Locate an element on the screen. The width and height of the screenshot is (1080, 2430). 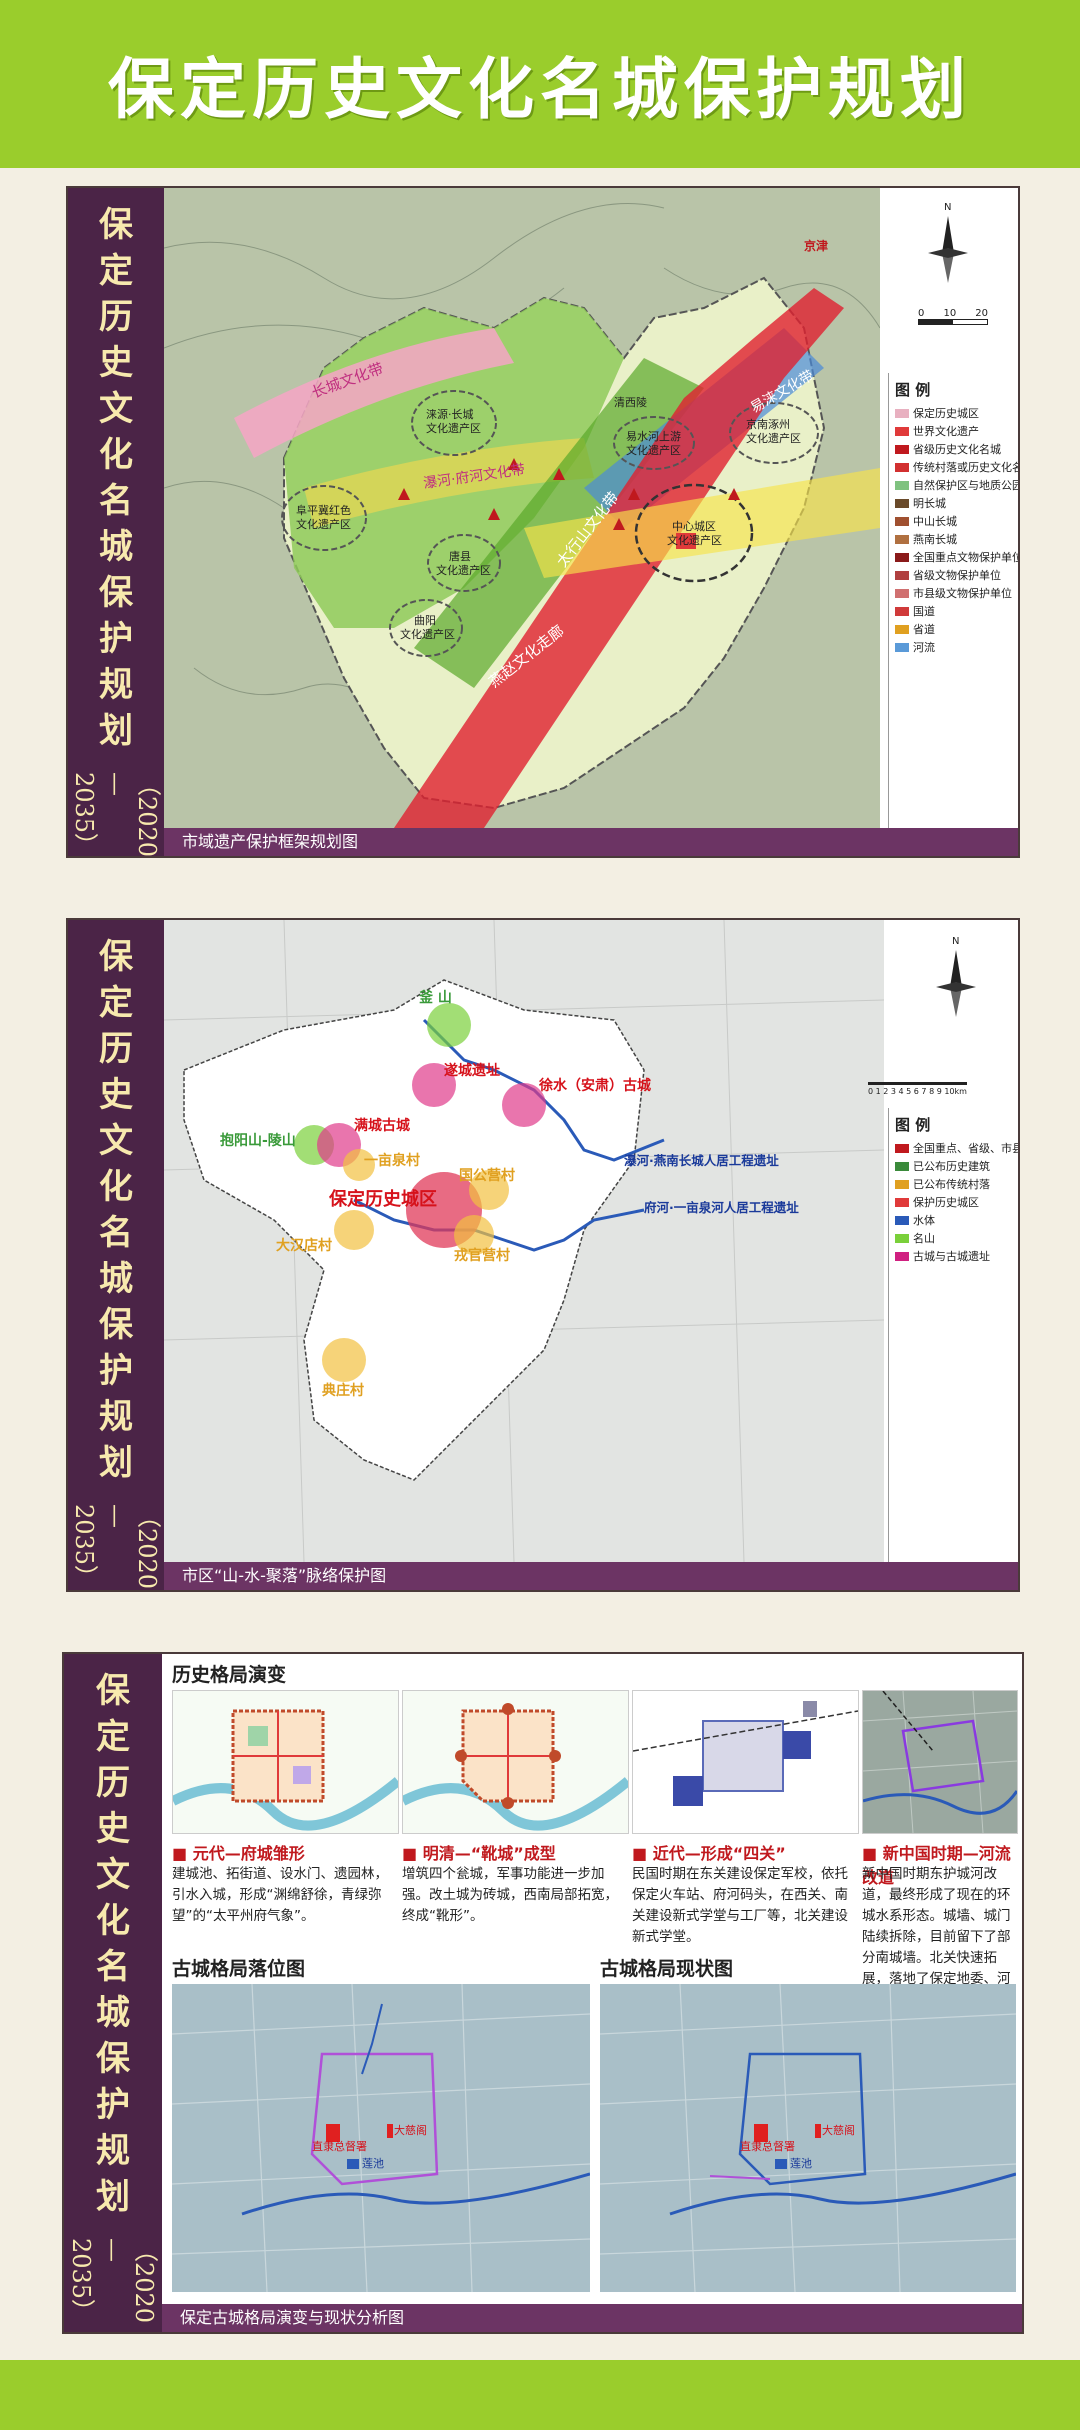
zone-fuping is located at coordinates (324, 518).